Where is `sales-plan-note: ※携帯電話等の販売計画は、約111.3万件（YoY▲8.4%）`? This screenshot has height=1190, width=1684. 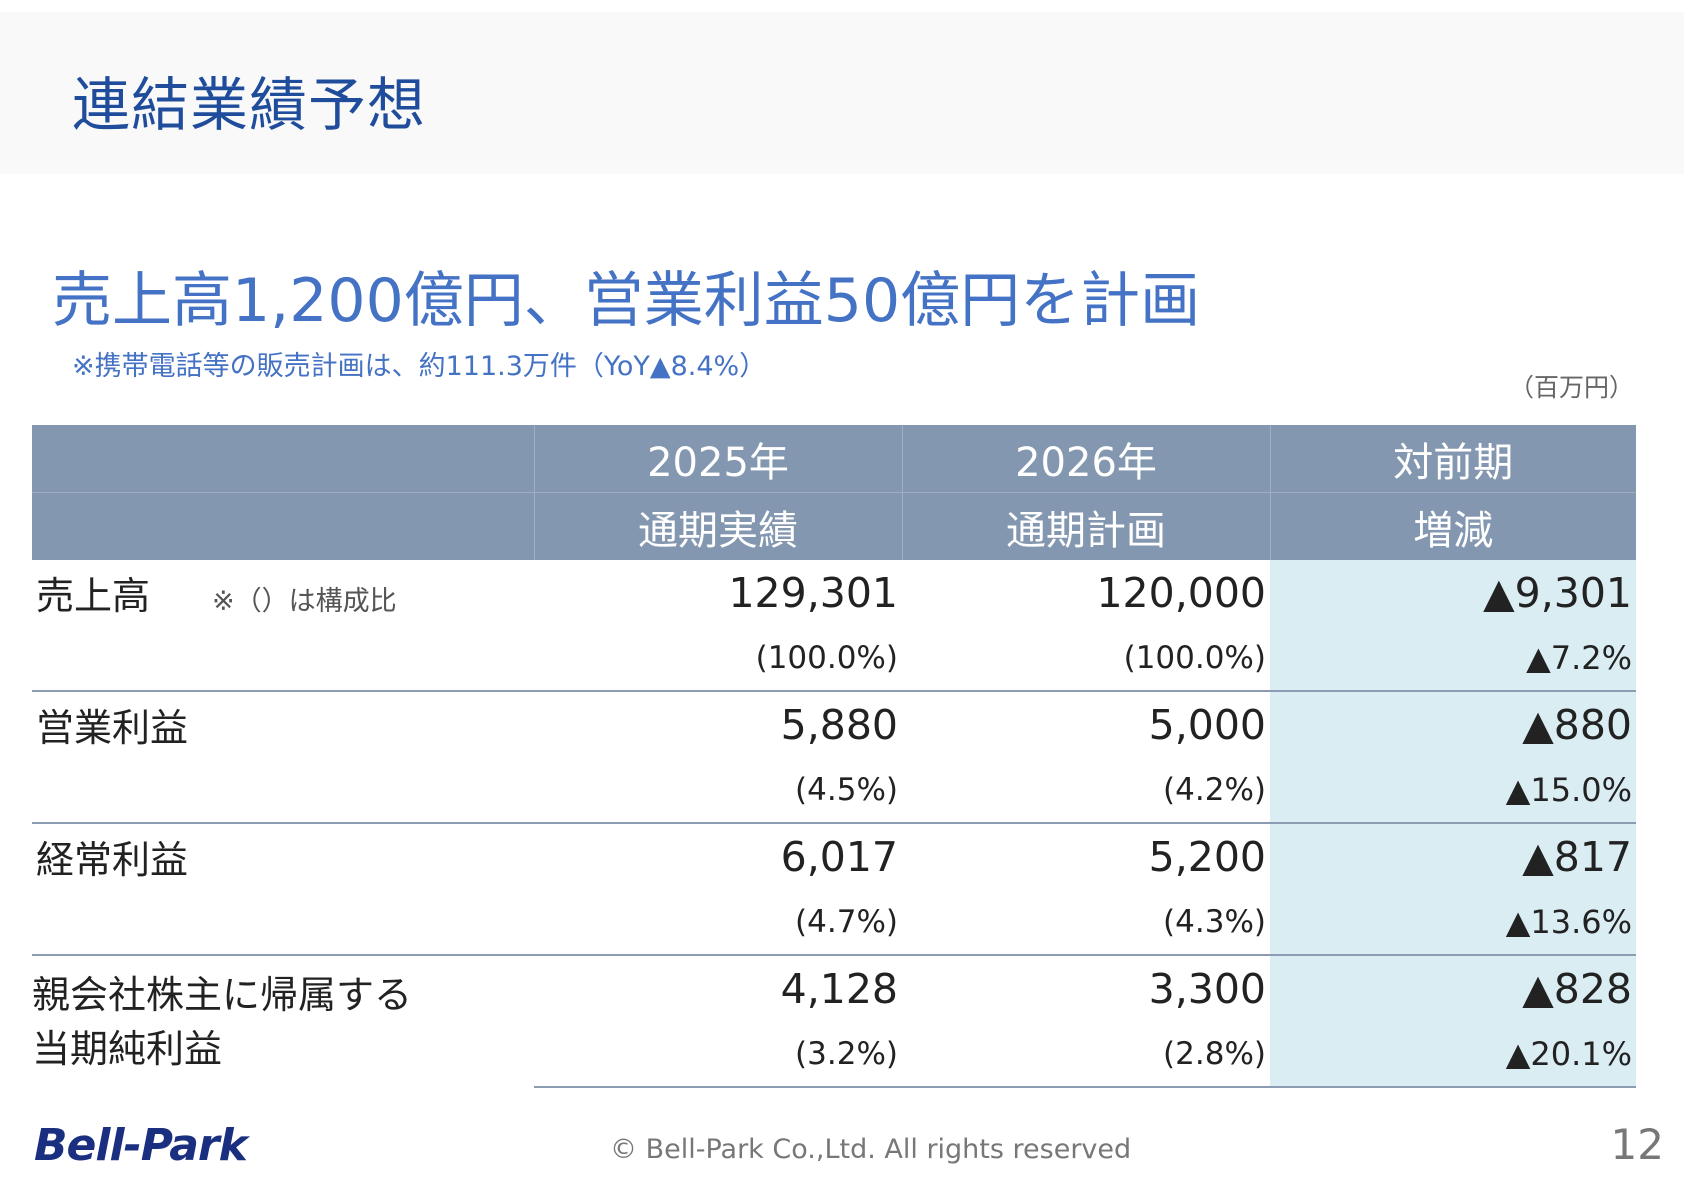 sales-plan-note: ※携帯電話等の販売計画は、約111.3万件（YoY▲8.4%） is located at coordinates (419, 366).